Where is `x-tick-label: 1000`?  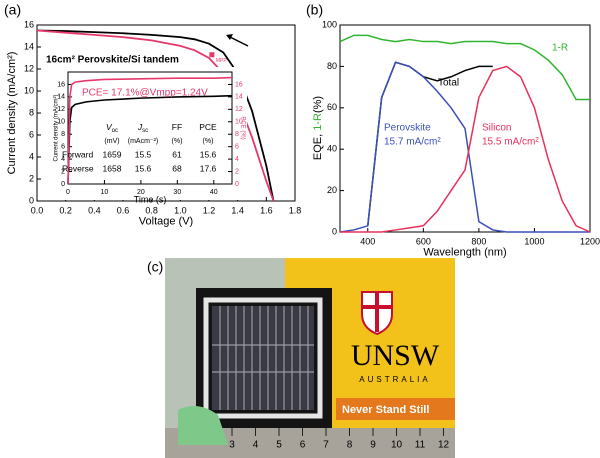 x-tick-label: 1000 is located at coordinates (534, 241).